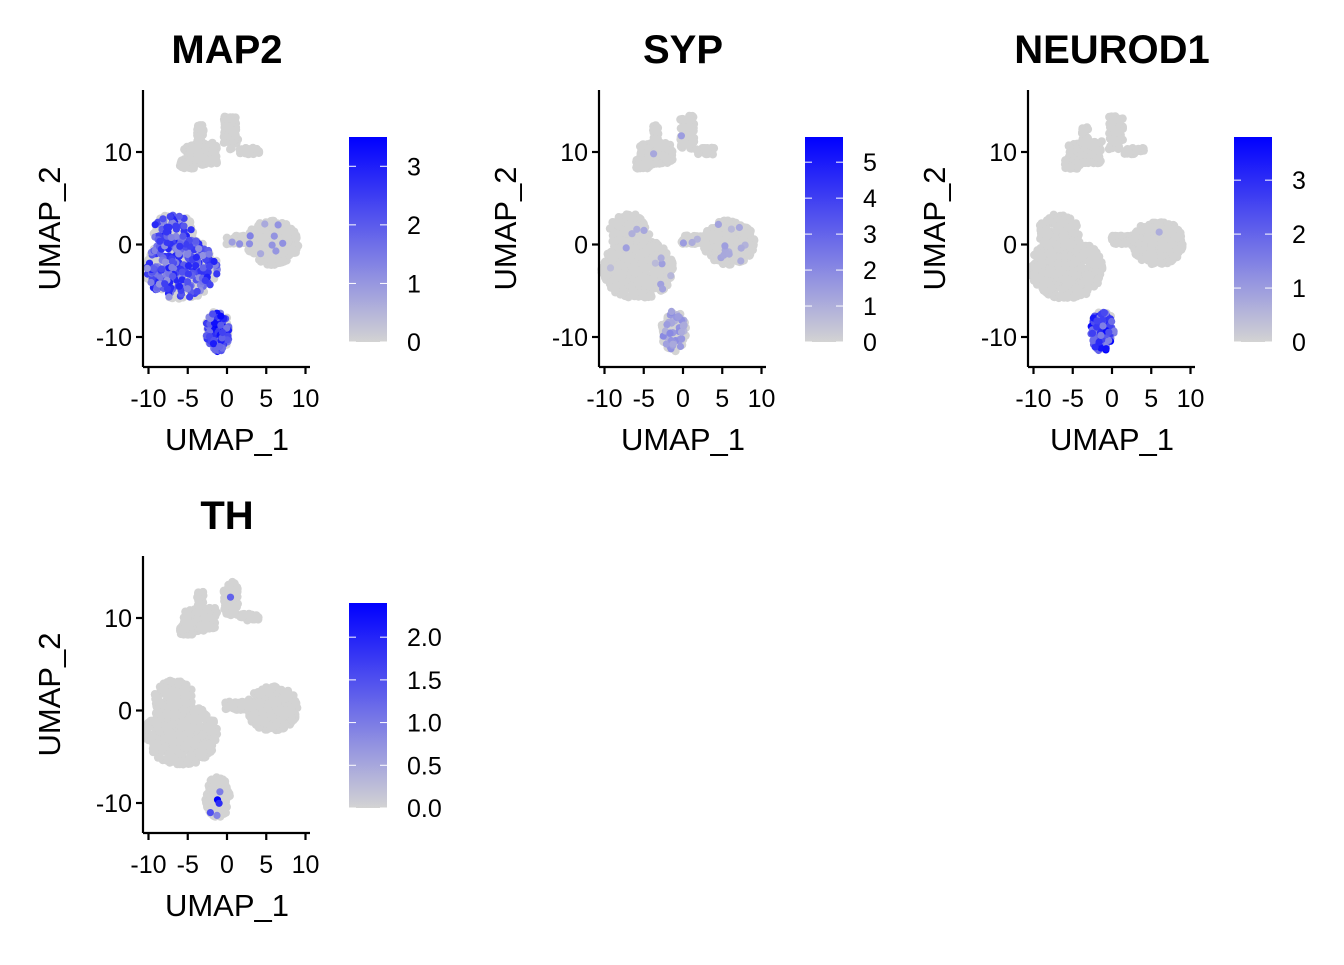 This screenshot has width=1344, height=965. Describe the element at coordinates (1299, 343) in the screenshot. I see `colorbar-tick-label: 0` at that location.